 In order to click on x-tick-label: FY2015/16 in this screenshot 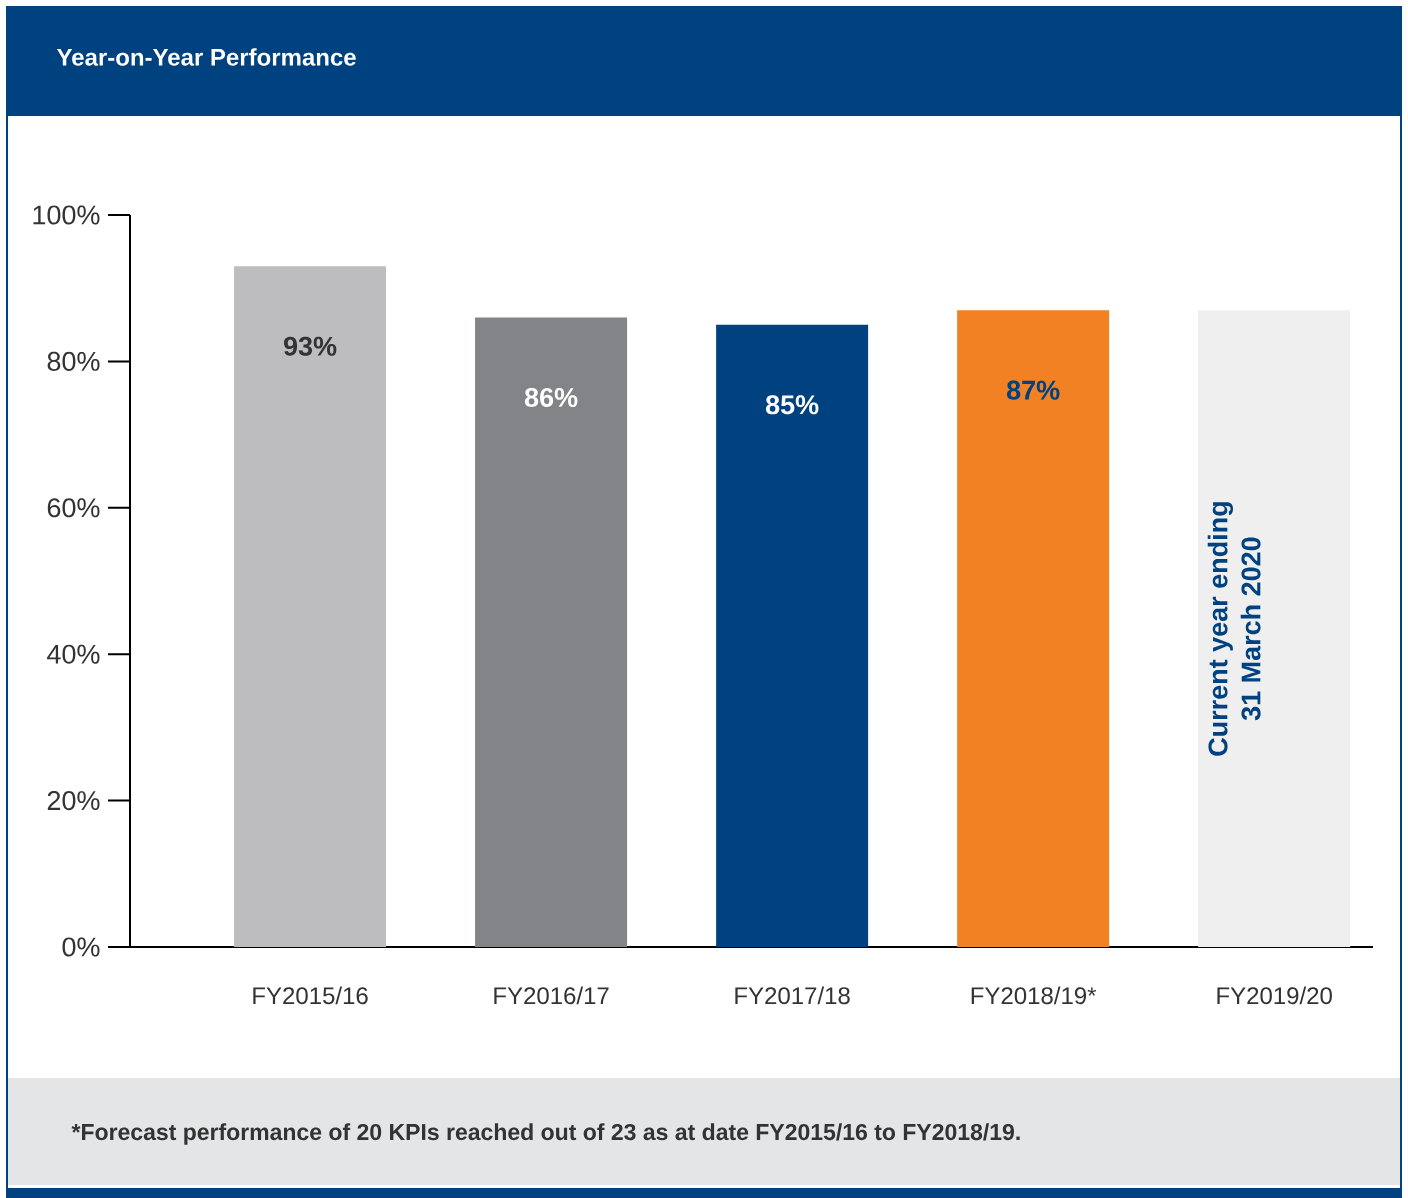, I will do `click(310, 995)`.